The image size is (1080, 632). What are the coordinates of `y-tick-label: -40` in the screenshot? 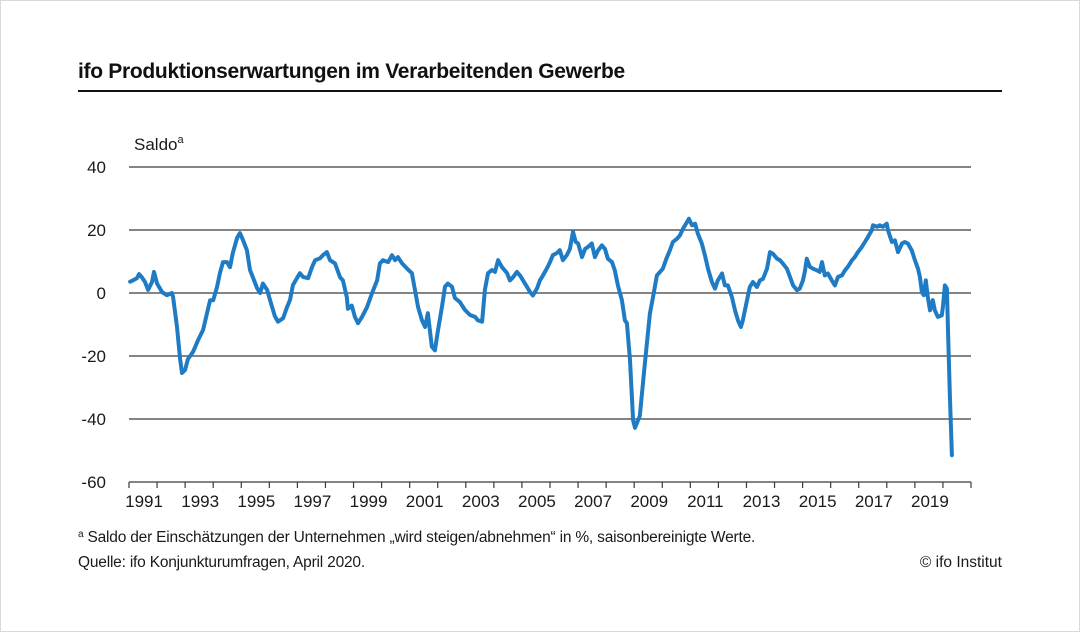 It's located at (93, 419).